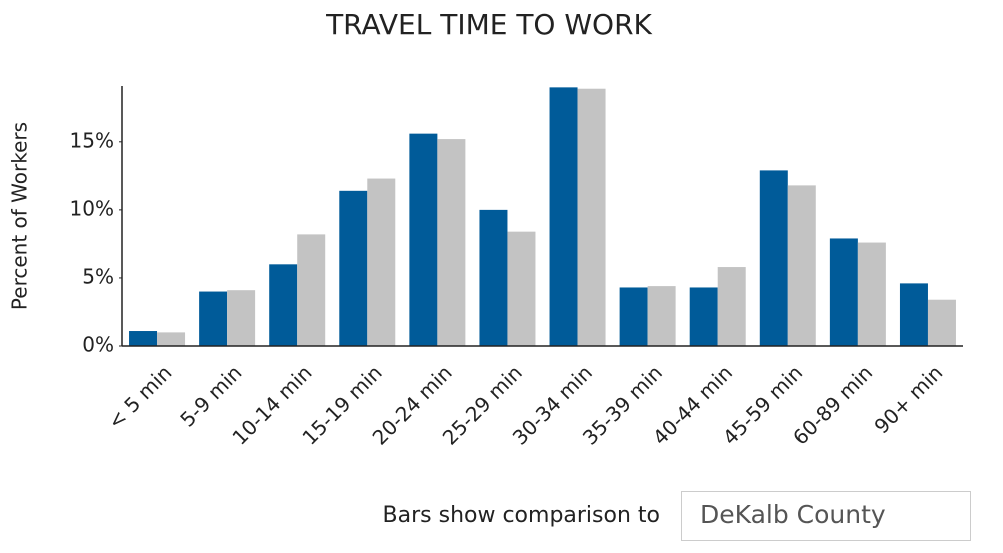  What do you see at coordinates (98, 345) in the screenshot?
I see `y-tick-label: 0%` at bounding box center [98, 345].